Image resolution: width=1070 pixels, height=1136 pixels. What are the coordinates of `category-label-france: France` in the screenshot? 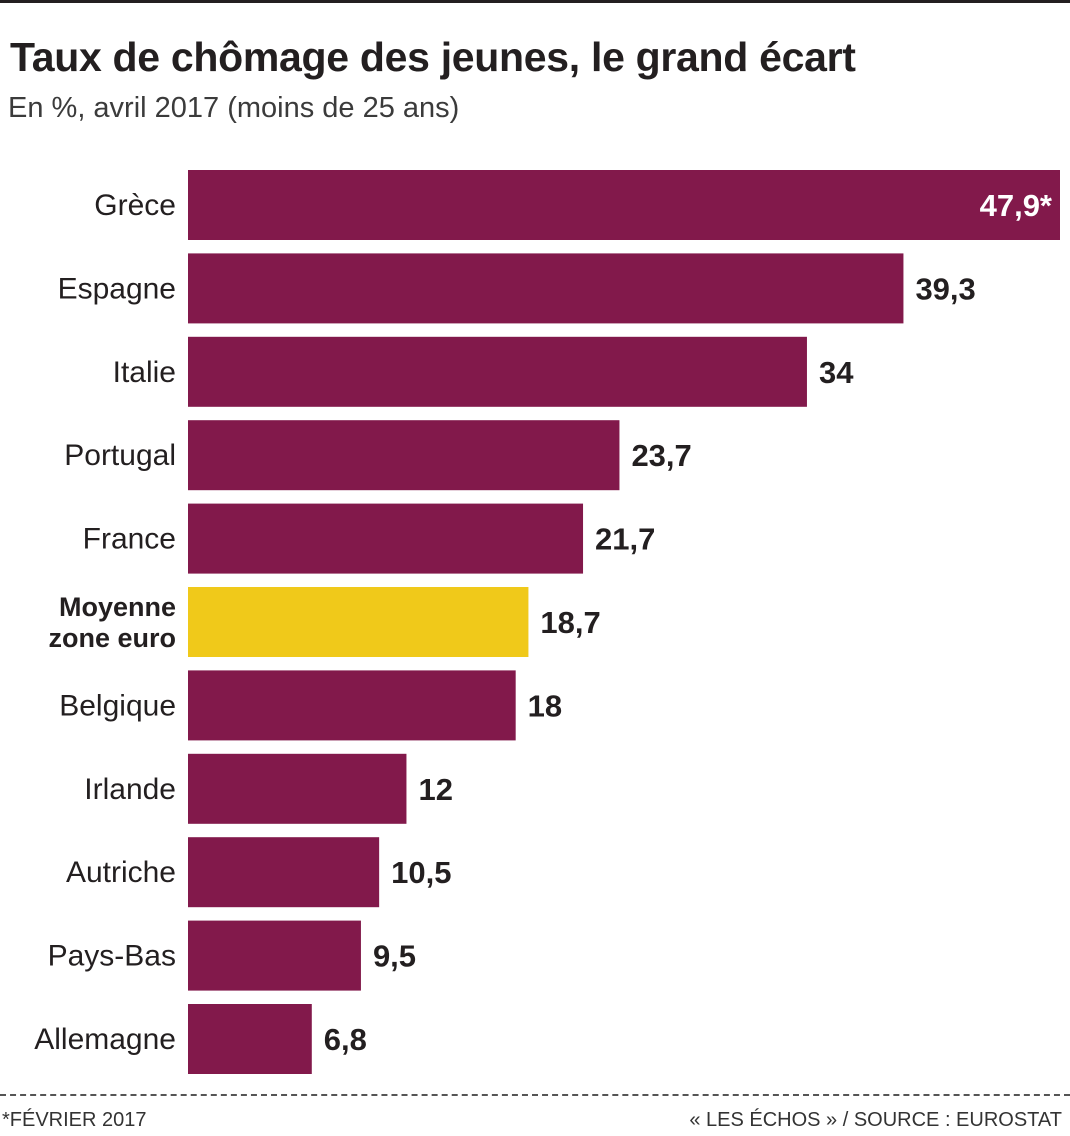 It's located at (129, 539).